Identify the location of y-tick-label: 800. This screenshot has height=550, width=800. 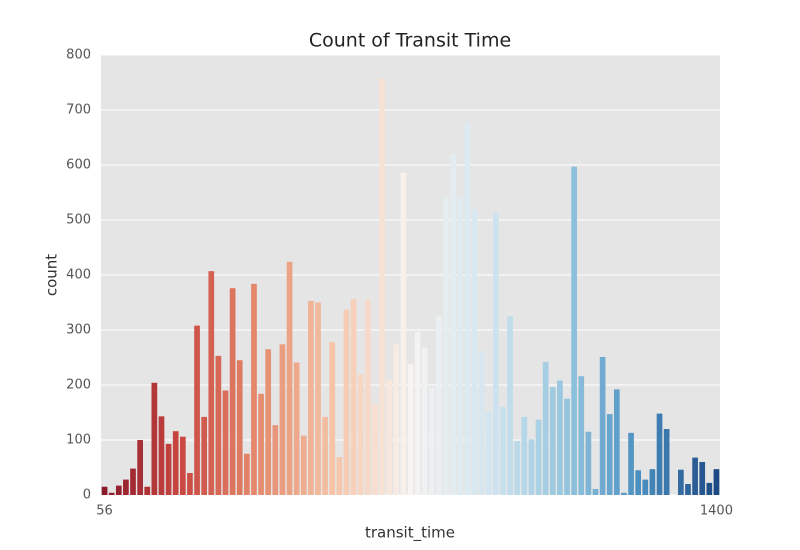
(78, 55).